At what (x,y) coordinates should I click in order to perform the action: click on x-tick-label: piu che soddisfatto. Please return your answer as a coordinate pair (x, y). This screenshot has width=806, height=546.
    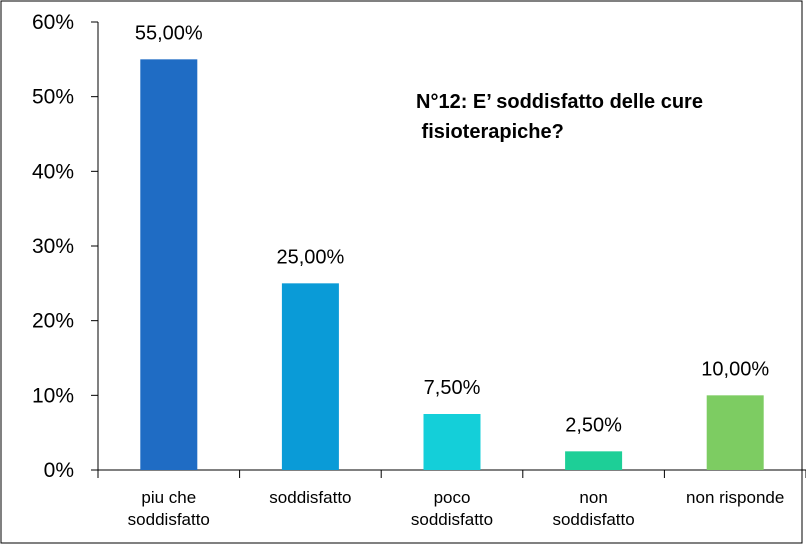
    Looking at the image, I should click on (169, 508).